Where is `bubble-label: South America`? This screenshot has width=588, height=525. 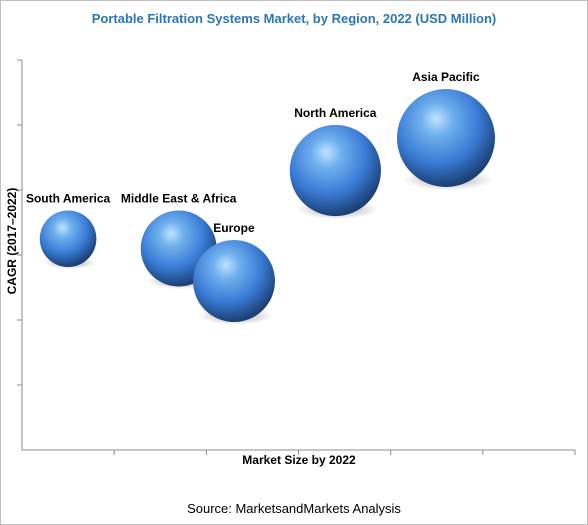
bubble-label: South America is located at coordinates (68, 198).